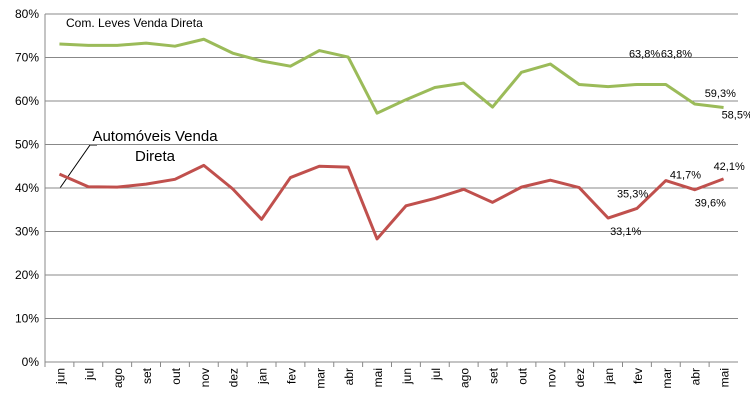 The image size is (750, 412). Describe the element at coordinates (27, 101) in the screenshot. I see `y-tick-label: 60%` at that location.